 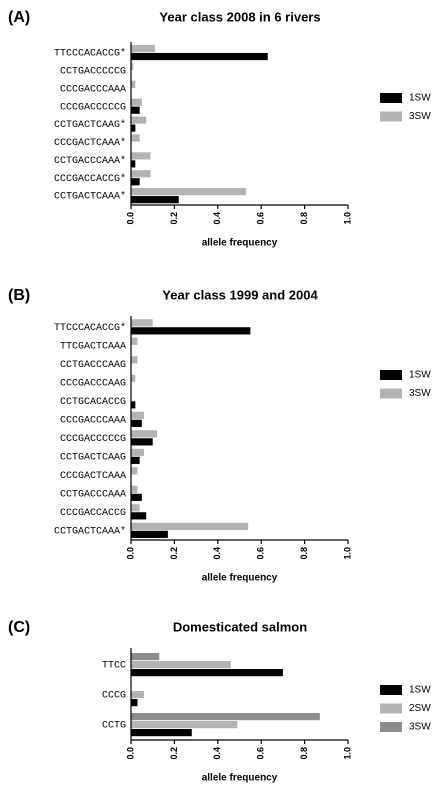 What do you see at coordinates (90, 143) in the screenshot?
I see `category-label: CCCGACTCAAA*` at bounding box center [90, 143].